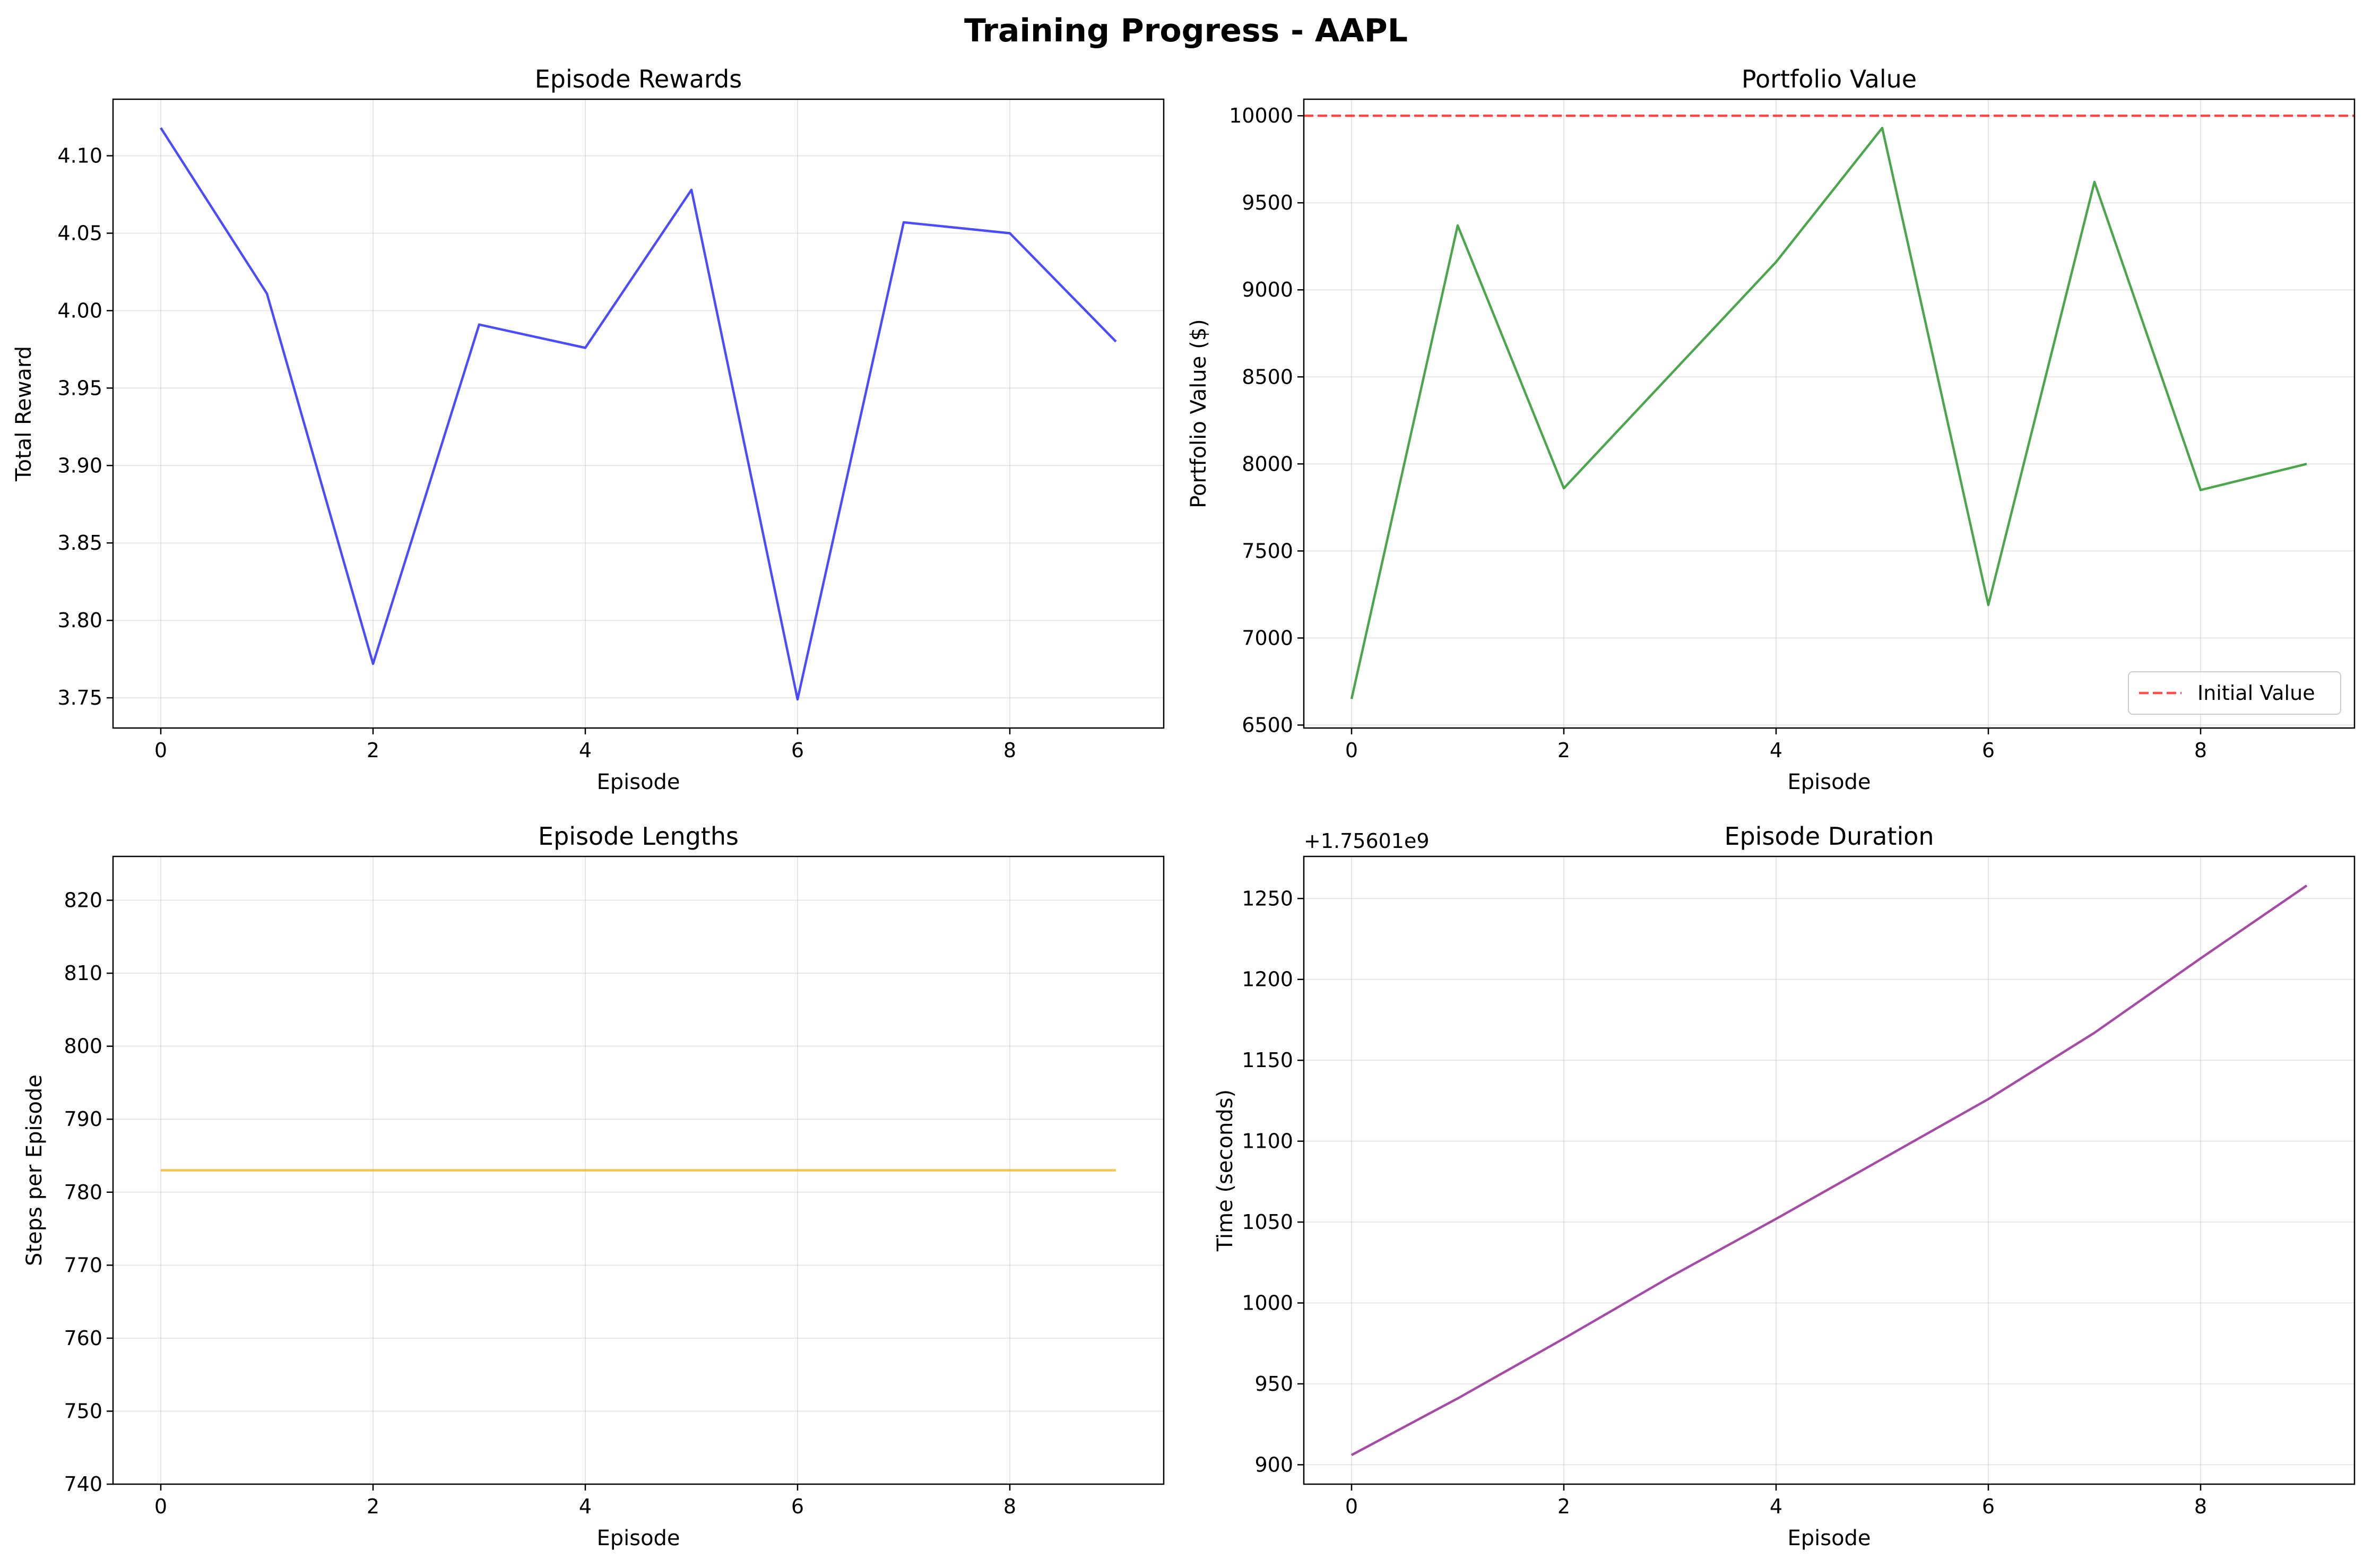 The height and width of the screenshot is (1568, 2372). I want to click on portfolio-x-tick-label-3: 6, so click(1988, 750).